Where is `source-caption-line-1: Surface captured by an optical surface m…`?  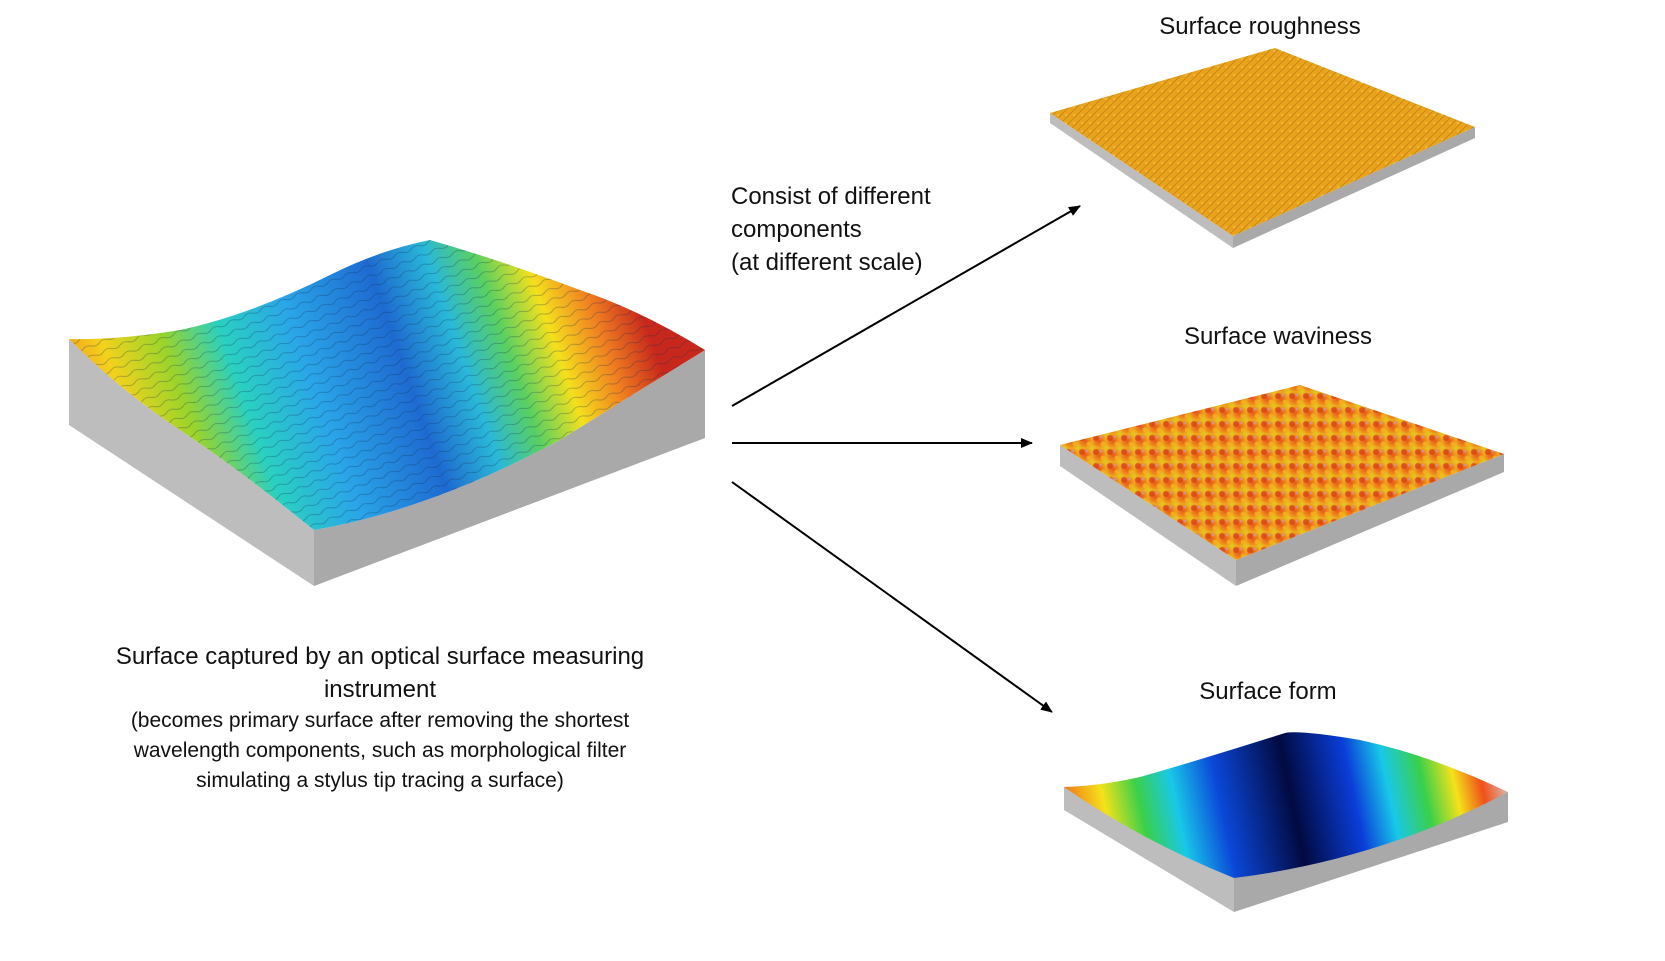 source-caption-line-1: Surface captured by an optical surface m… is located at coordinates (380, 656).